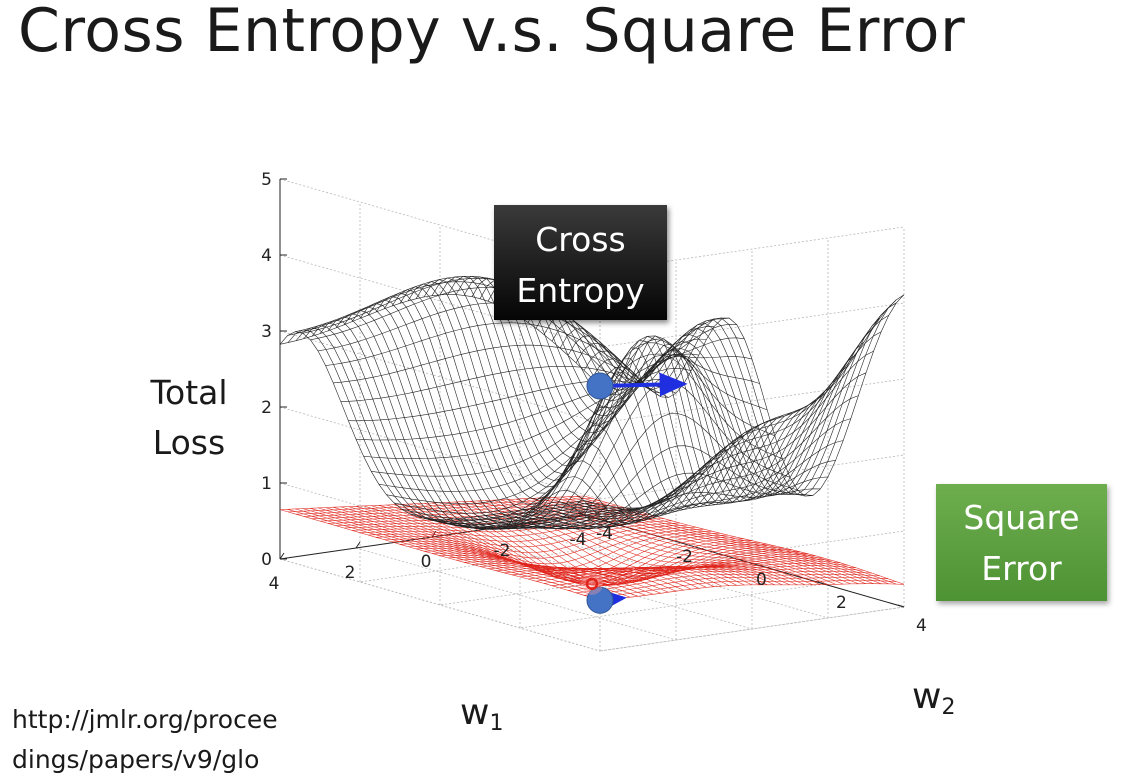 This screenshot has width=1143, height=780. I want to click on cross-entropy-label-line1: Cross, so click(580, 239).